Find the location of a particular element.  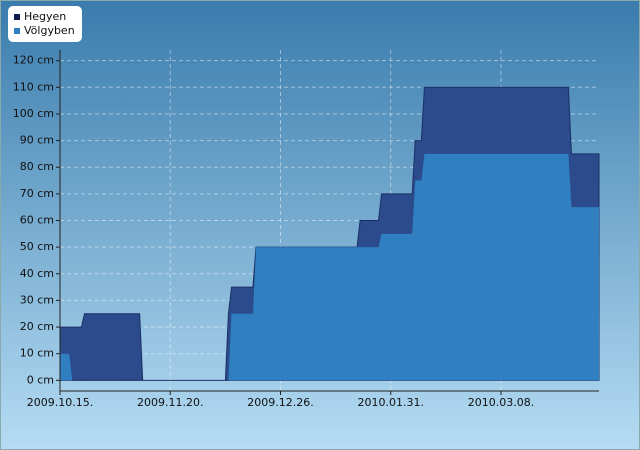

y-tick-label: 120 cm is located at coordinates (33, 60).